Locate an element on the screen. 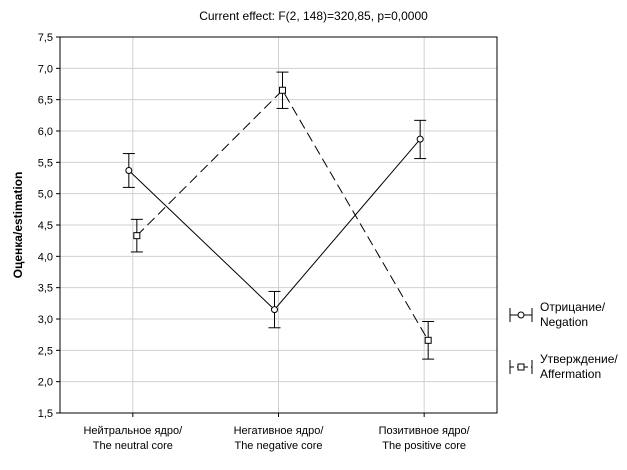  y-tick-label: 6,5 is located at coordinates (45, 101).